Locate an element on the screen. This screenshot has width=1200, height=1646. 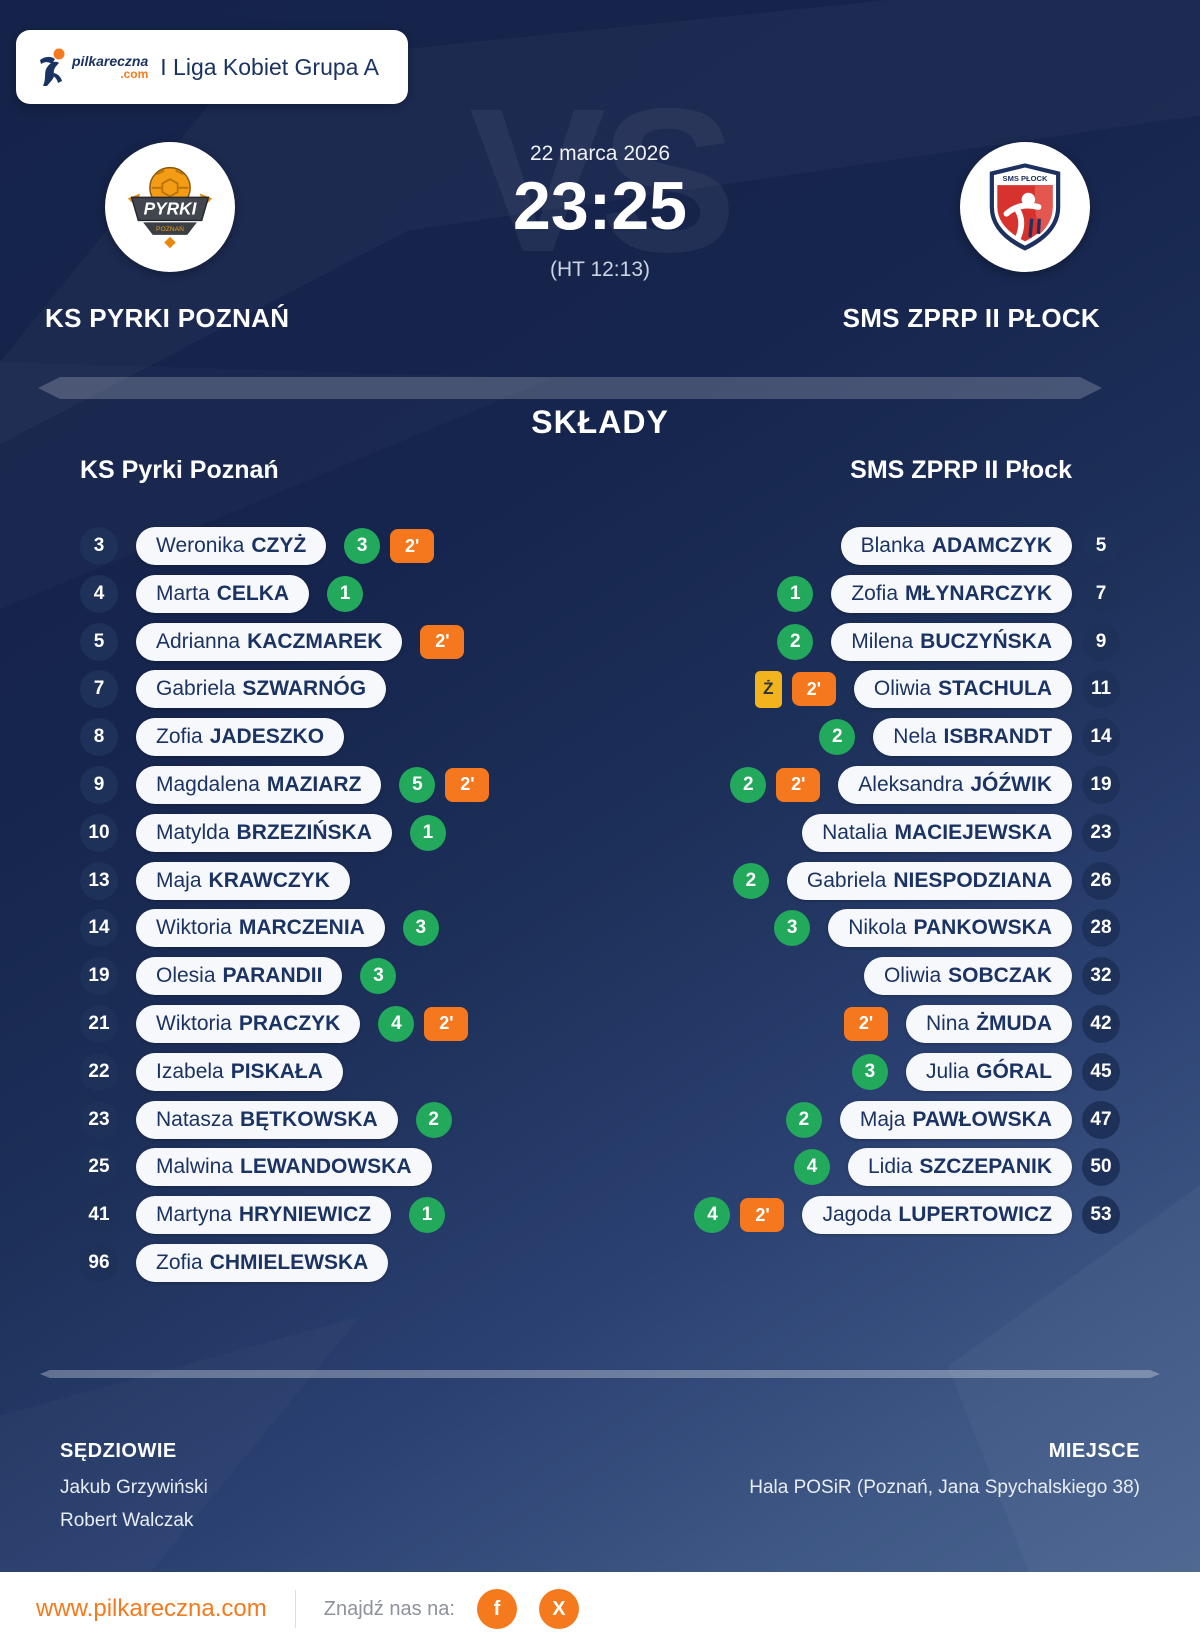
player-name-pill: Jagoda LUPERTOWICZ is located at coordinates (937, 1215).